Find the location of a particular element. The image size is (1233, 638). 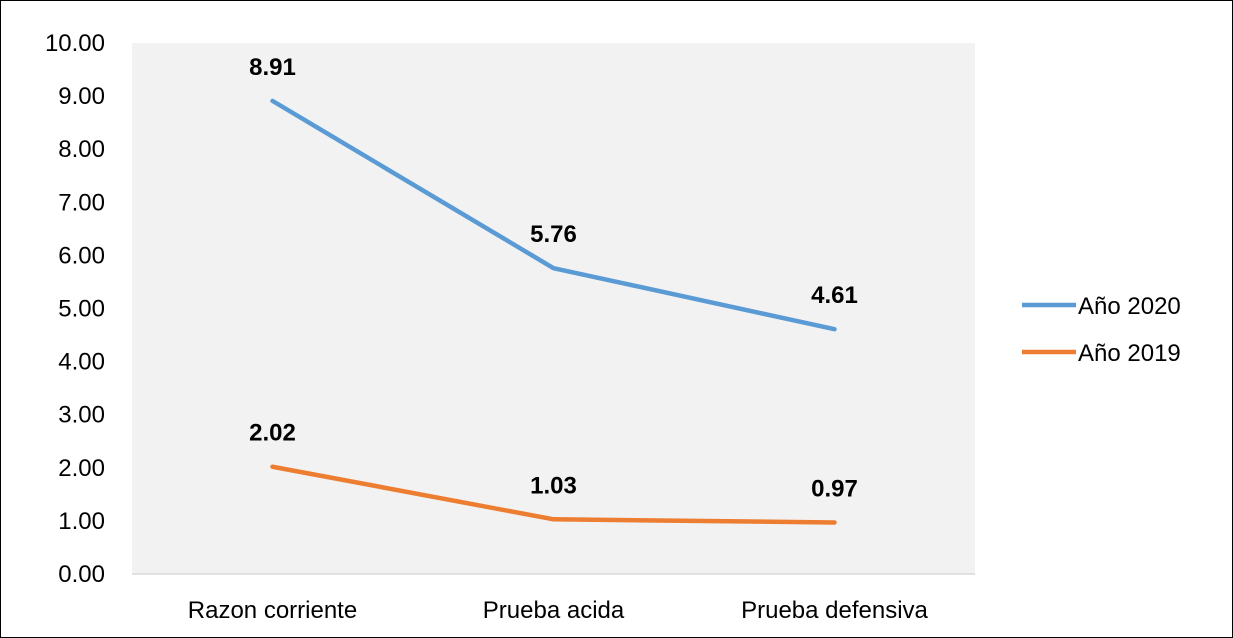

data-label: 0.97 is located at coordinates (834, 488).